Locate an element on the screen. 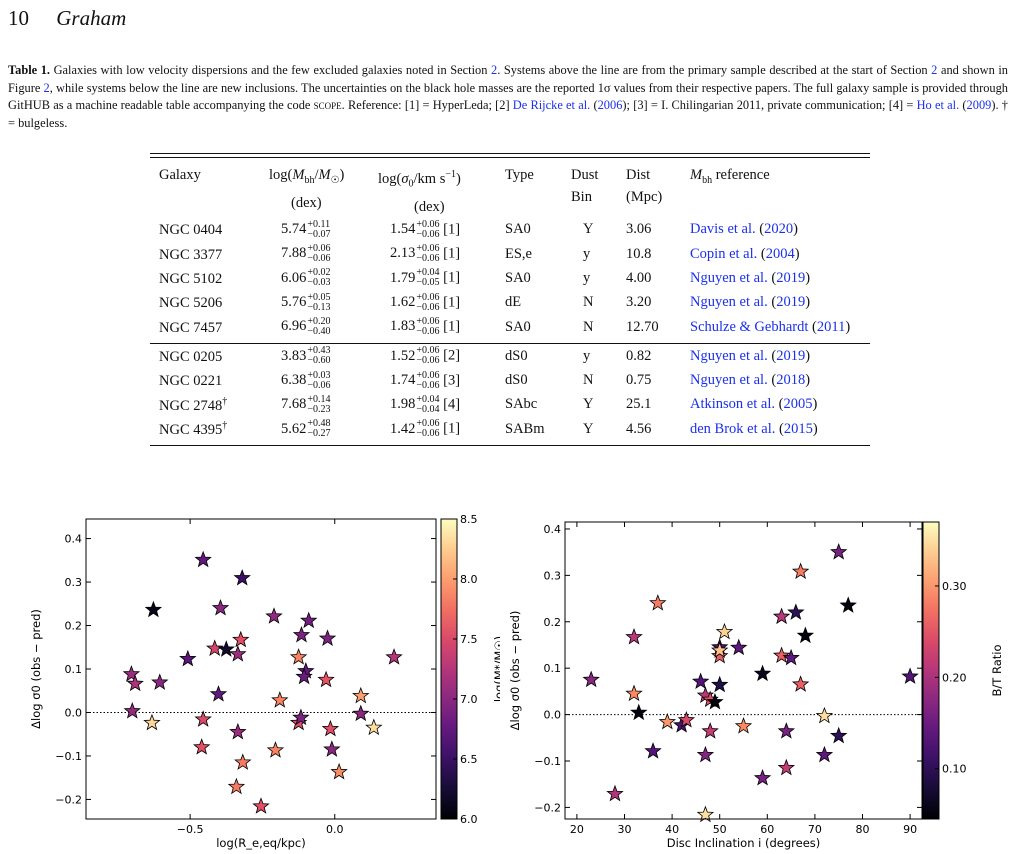  reference-link: Atkinson et al. is located at coordinates (732, 404).